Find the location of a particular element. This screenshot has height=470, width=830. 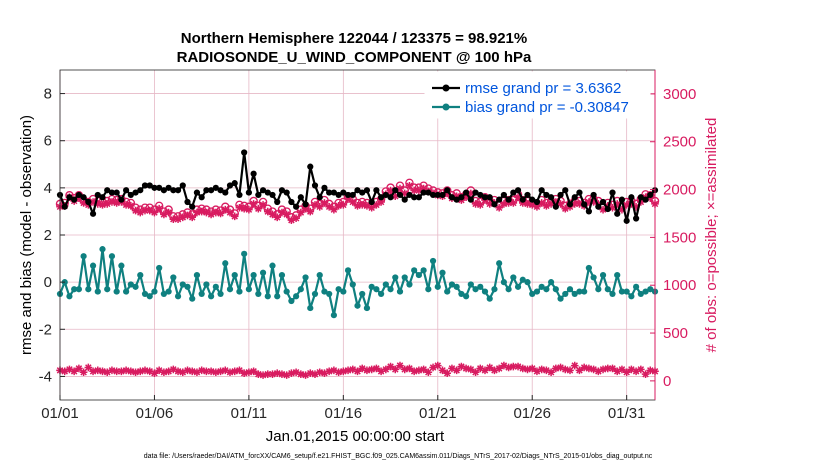

x-tick-label: 01/26 is located at coordinates (532, 413).